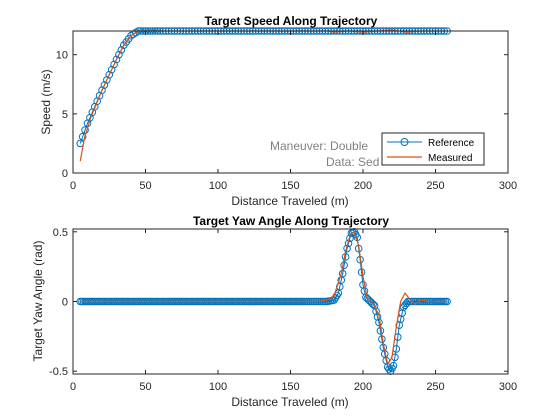  What do you see at coordinates (73, 387) in the screenshot?
I see `yaw-x-tick-label: 0` at bounding box center [73, 387].